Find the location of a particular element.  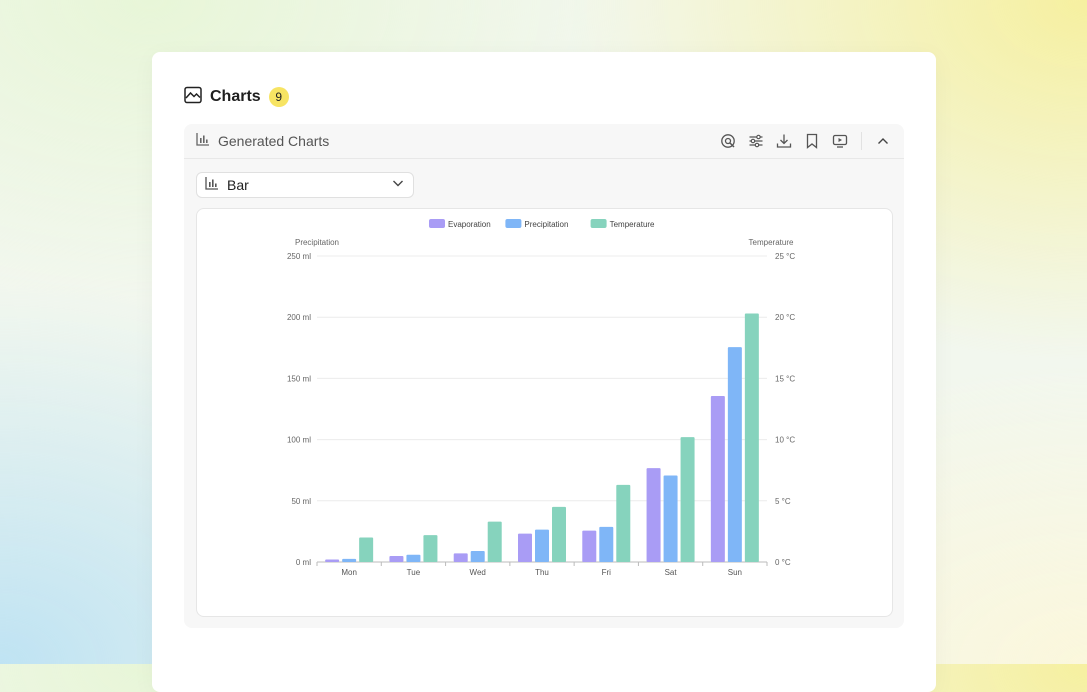

y-left-tick-label: 0 ml is located at coordinates (303, 562).